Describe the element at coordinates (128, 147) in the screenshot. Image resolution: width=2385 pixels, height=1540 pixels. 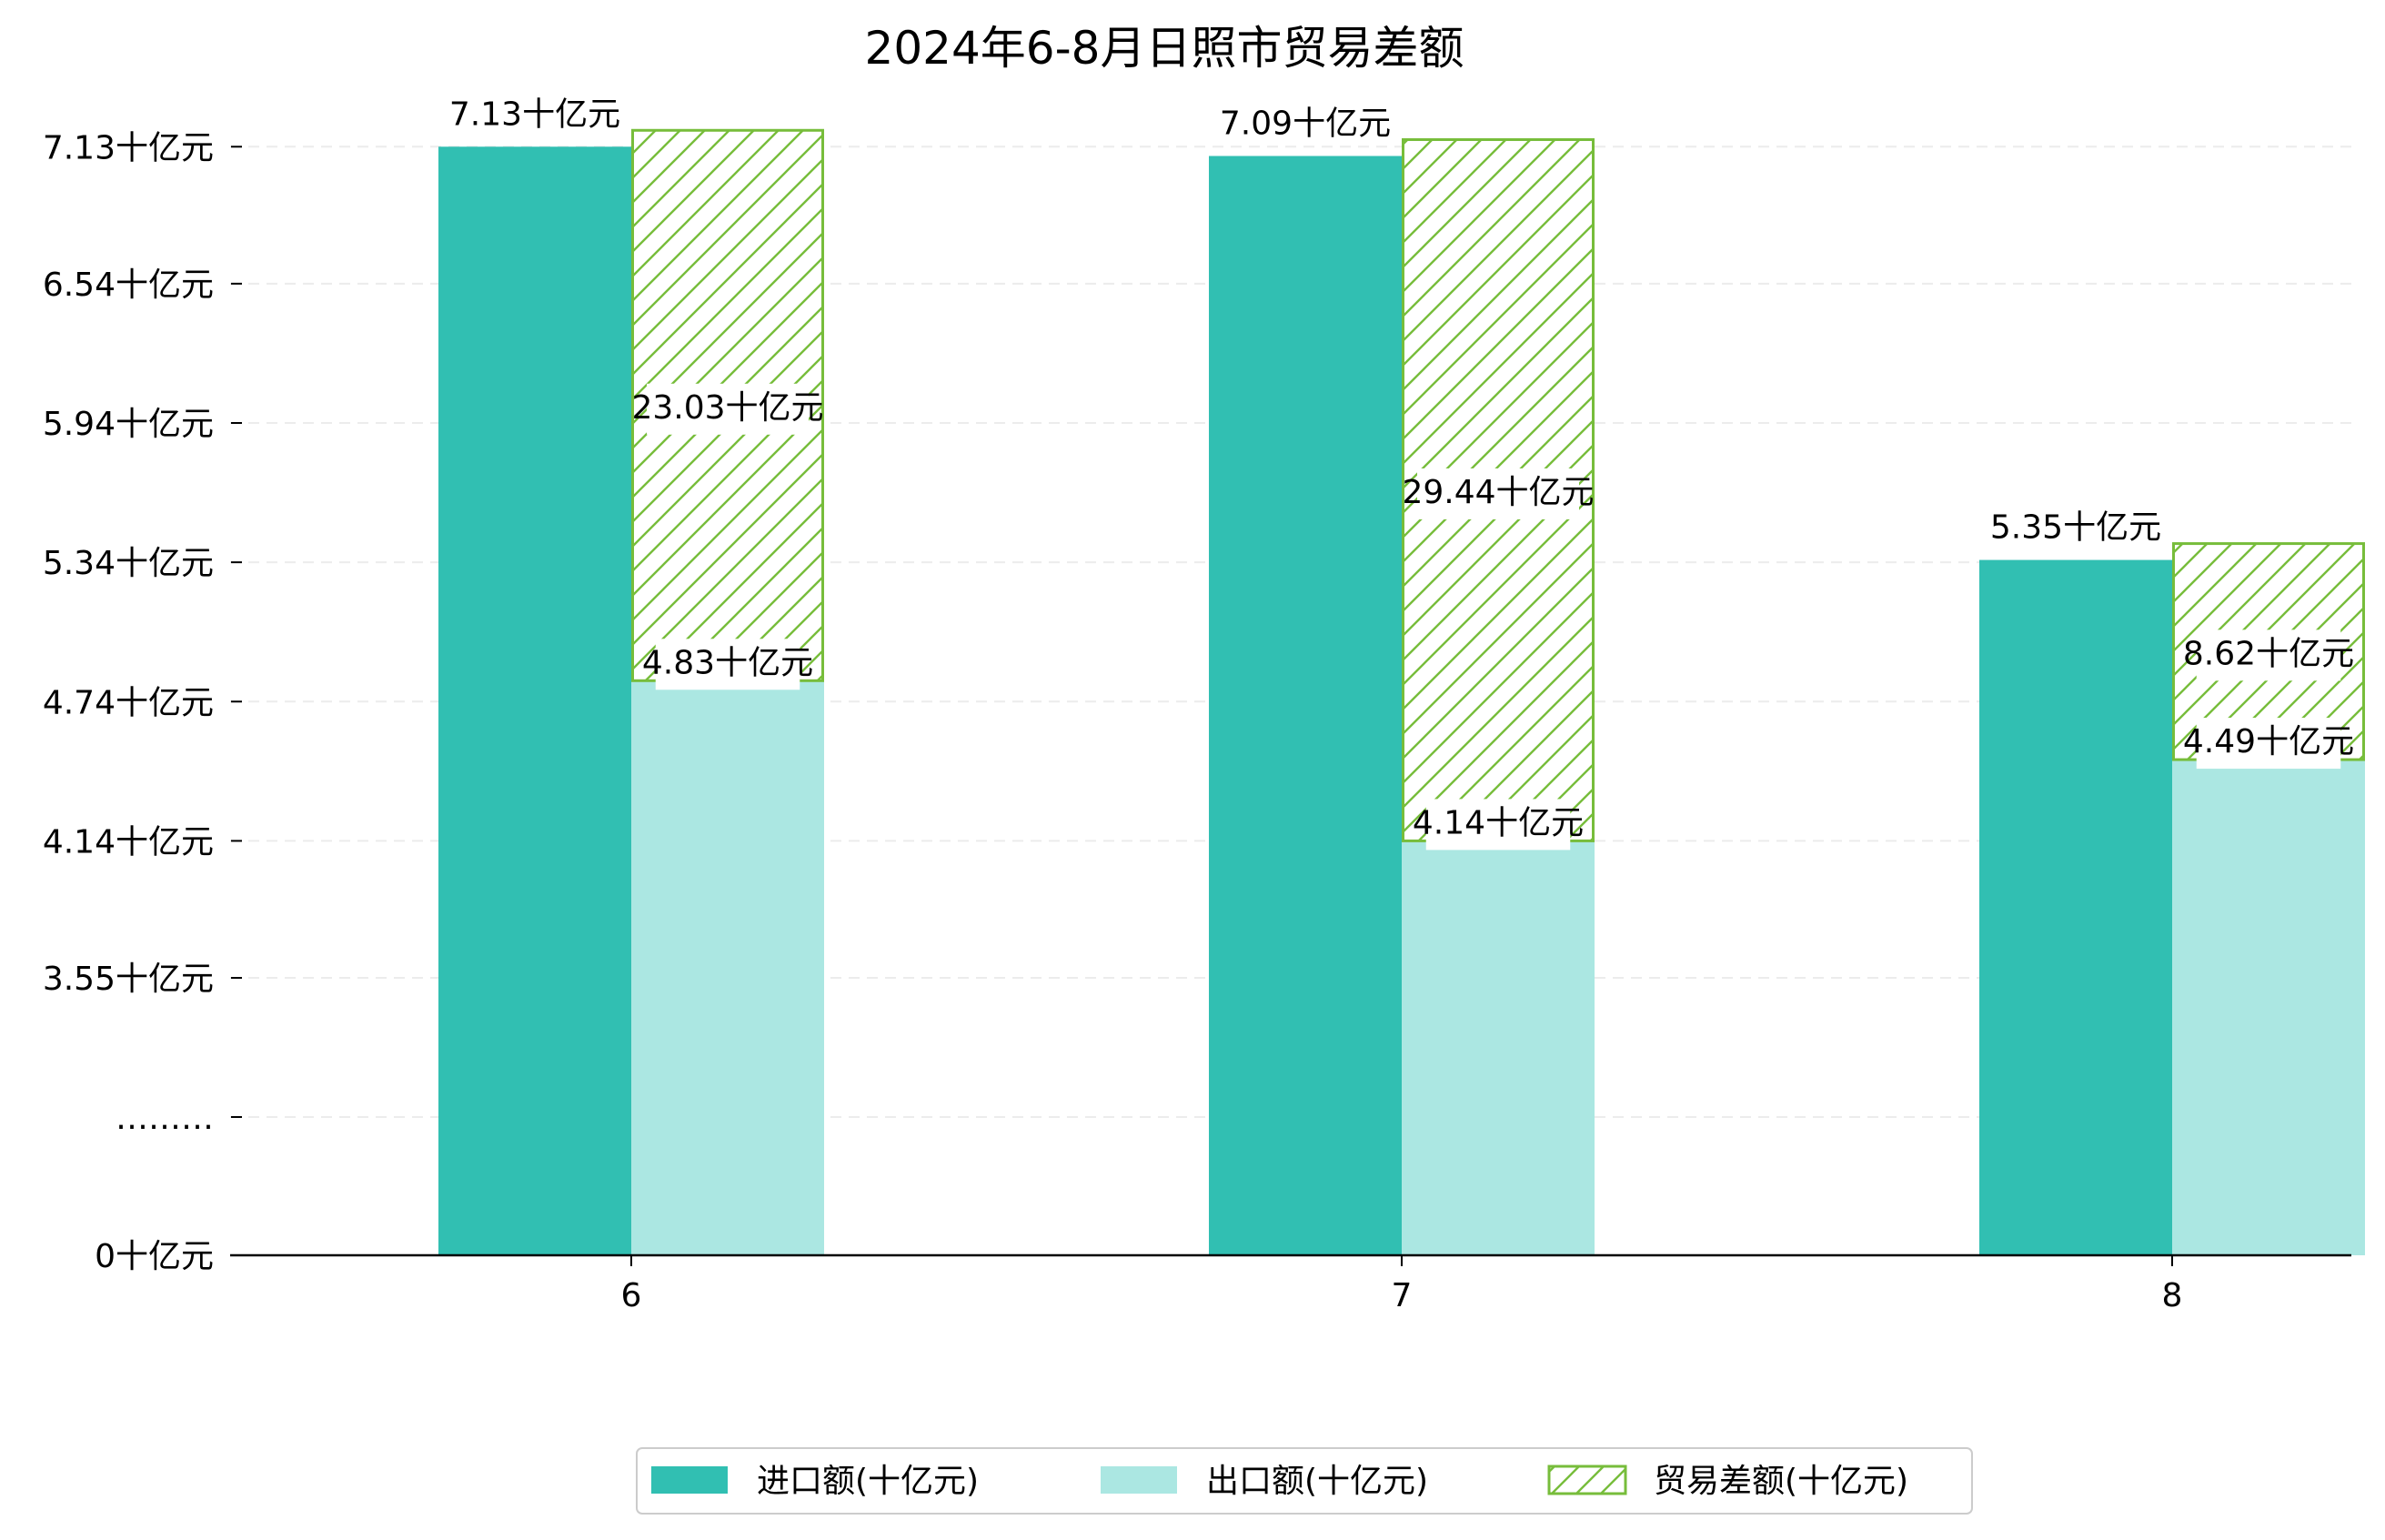
I see `y-tick-label: 7.13十亿元` at that location.